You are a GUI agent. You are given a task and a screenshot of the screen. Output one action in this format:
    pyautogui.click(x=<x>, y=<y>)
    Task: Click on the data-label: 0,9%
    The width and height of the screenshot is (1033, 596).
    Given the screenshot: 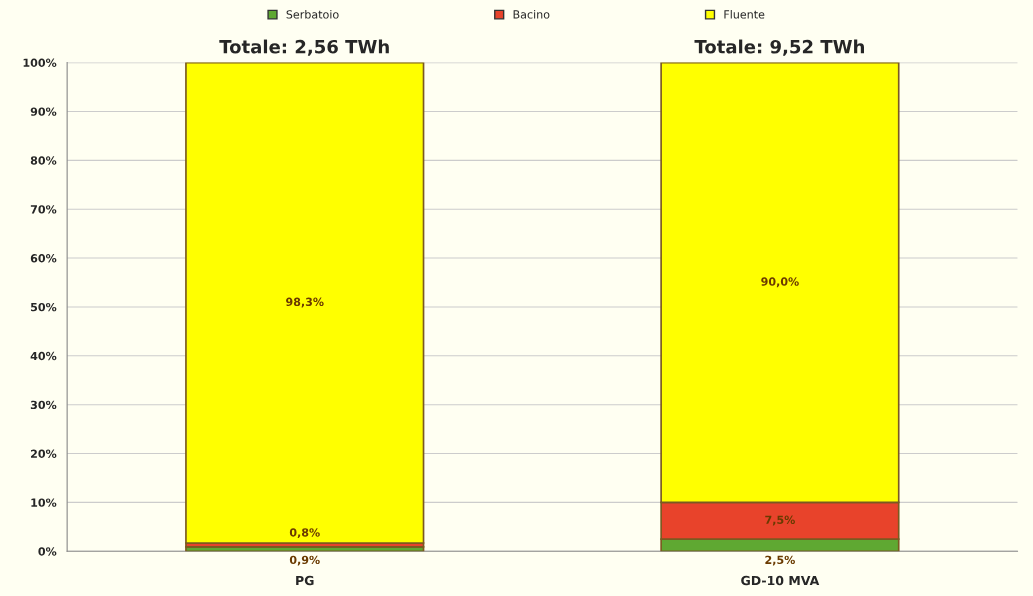 What is the action you would take?
    pyautogui.click(x=304, y=560)
    